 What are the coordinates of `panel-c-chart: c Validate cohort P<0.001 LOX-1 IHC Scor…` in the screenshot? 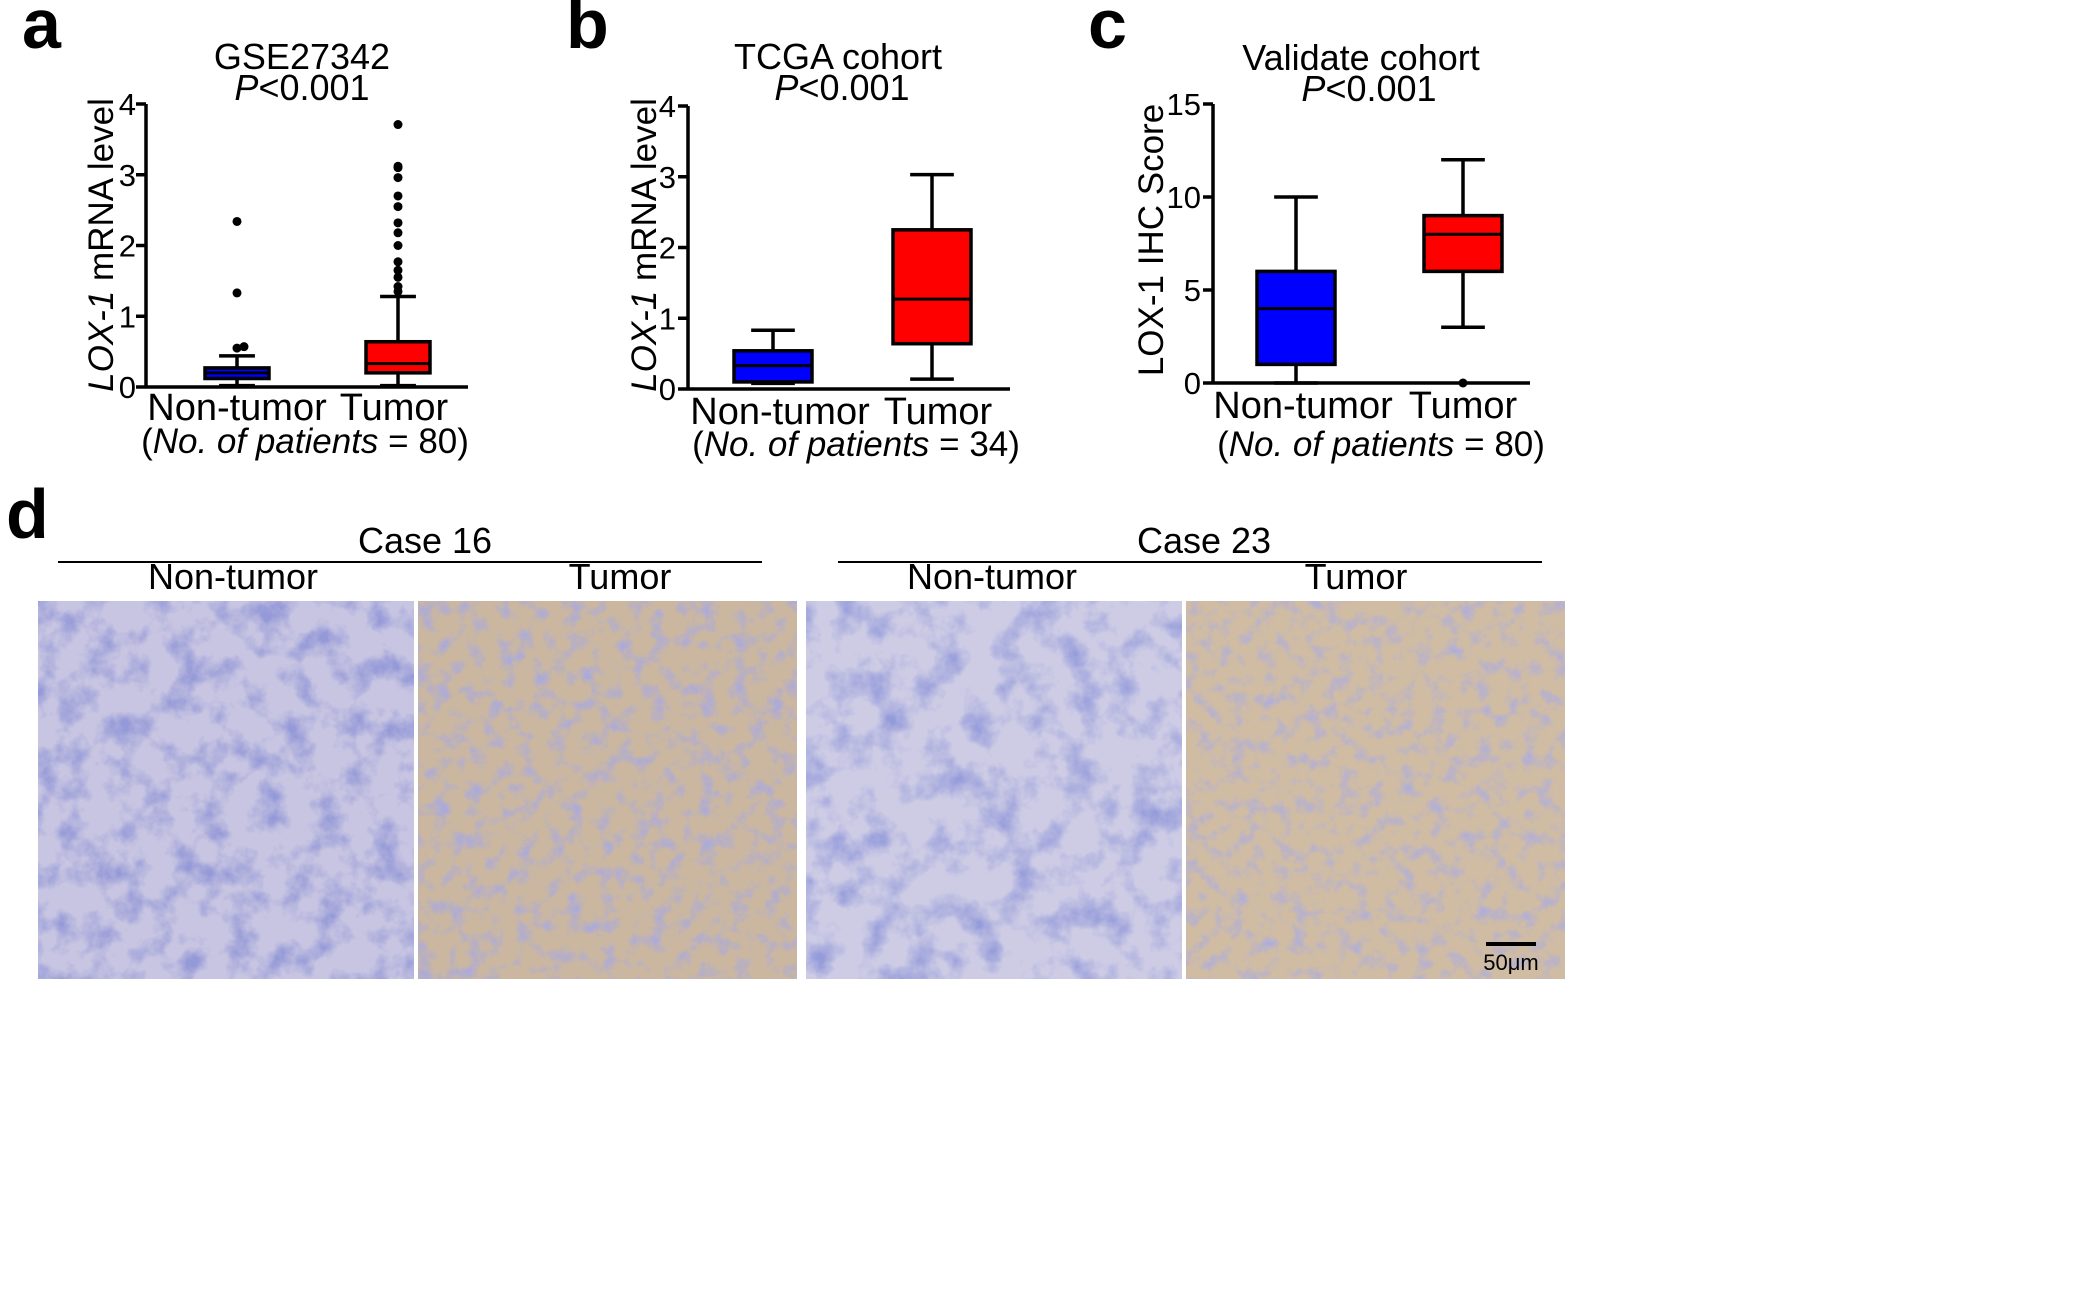 It's located at (1316, 232).